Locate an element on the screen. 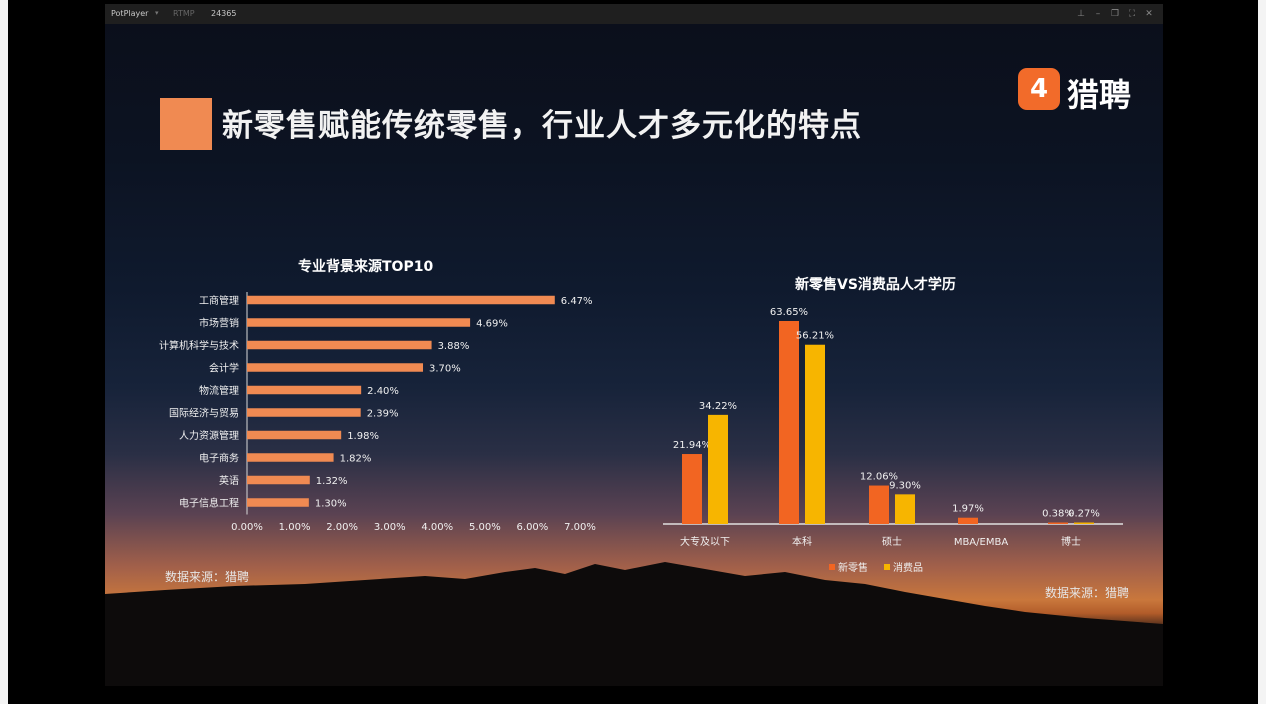 Image resolution: width=1266 pixels, height=704 pixels. category-label: MBA/EMBA is located at coordinates (981, 542).